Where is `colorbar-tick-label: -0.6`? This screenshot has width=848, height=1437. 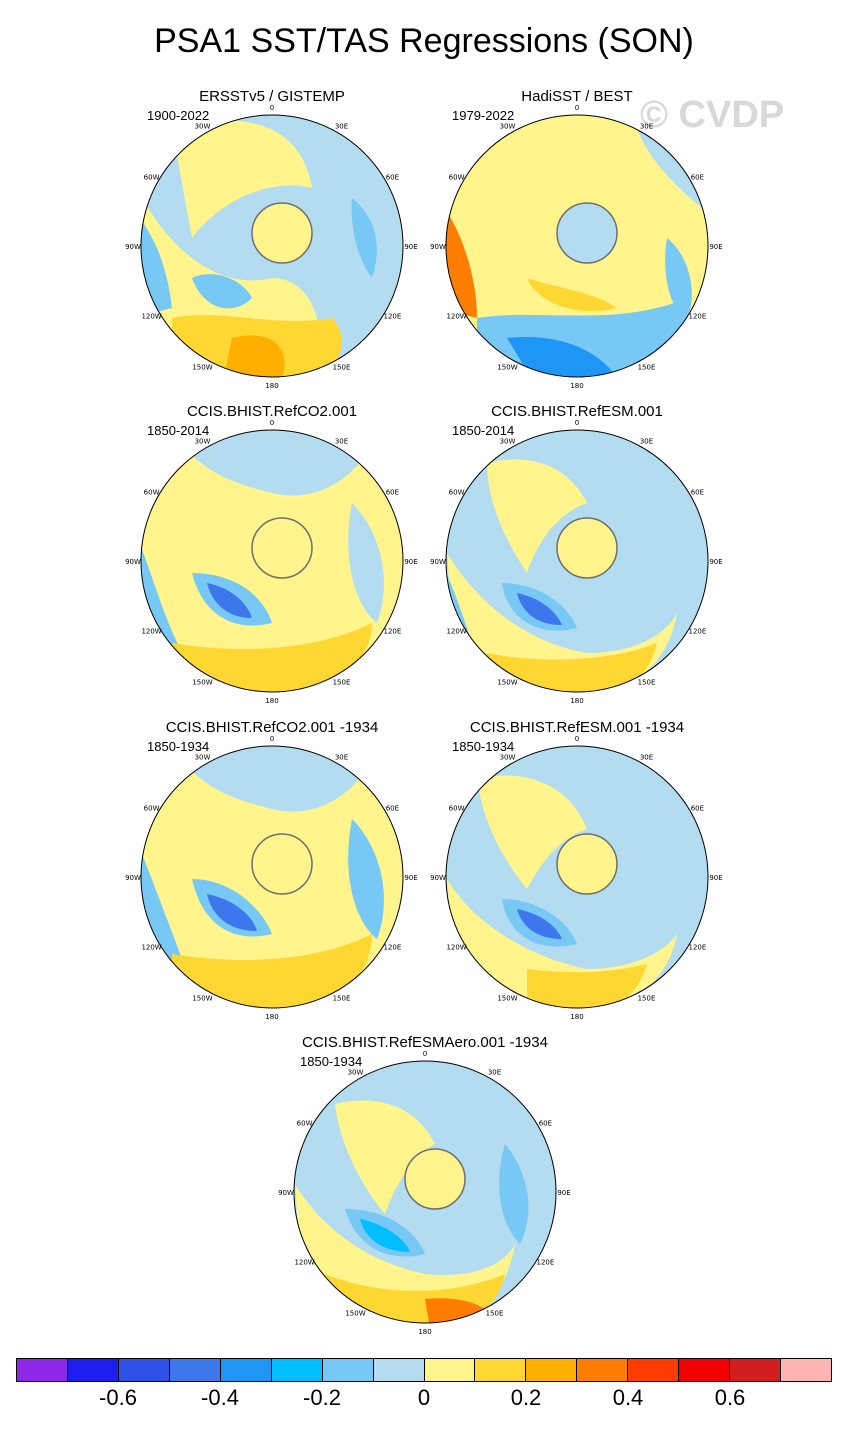 colorbar-tick-label: -0.6 is located at coordinates (118, 1397).